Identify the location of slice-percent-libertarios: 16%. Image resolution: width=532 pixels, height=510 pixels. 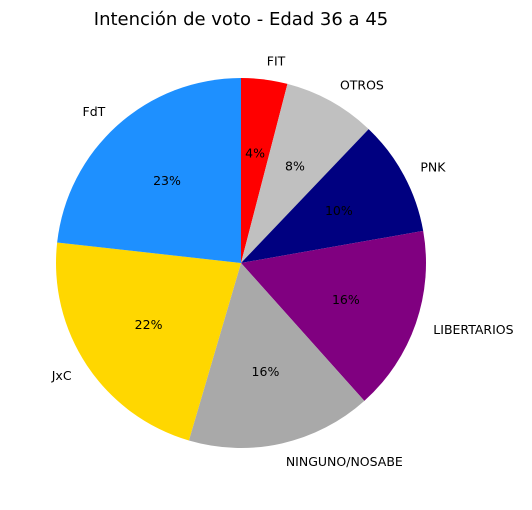
(346, 299).